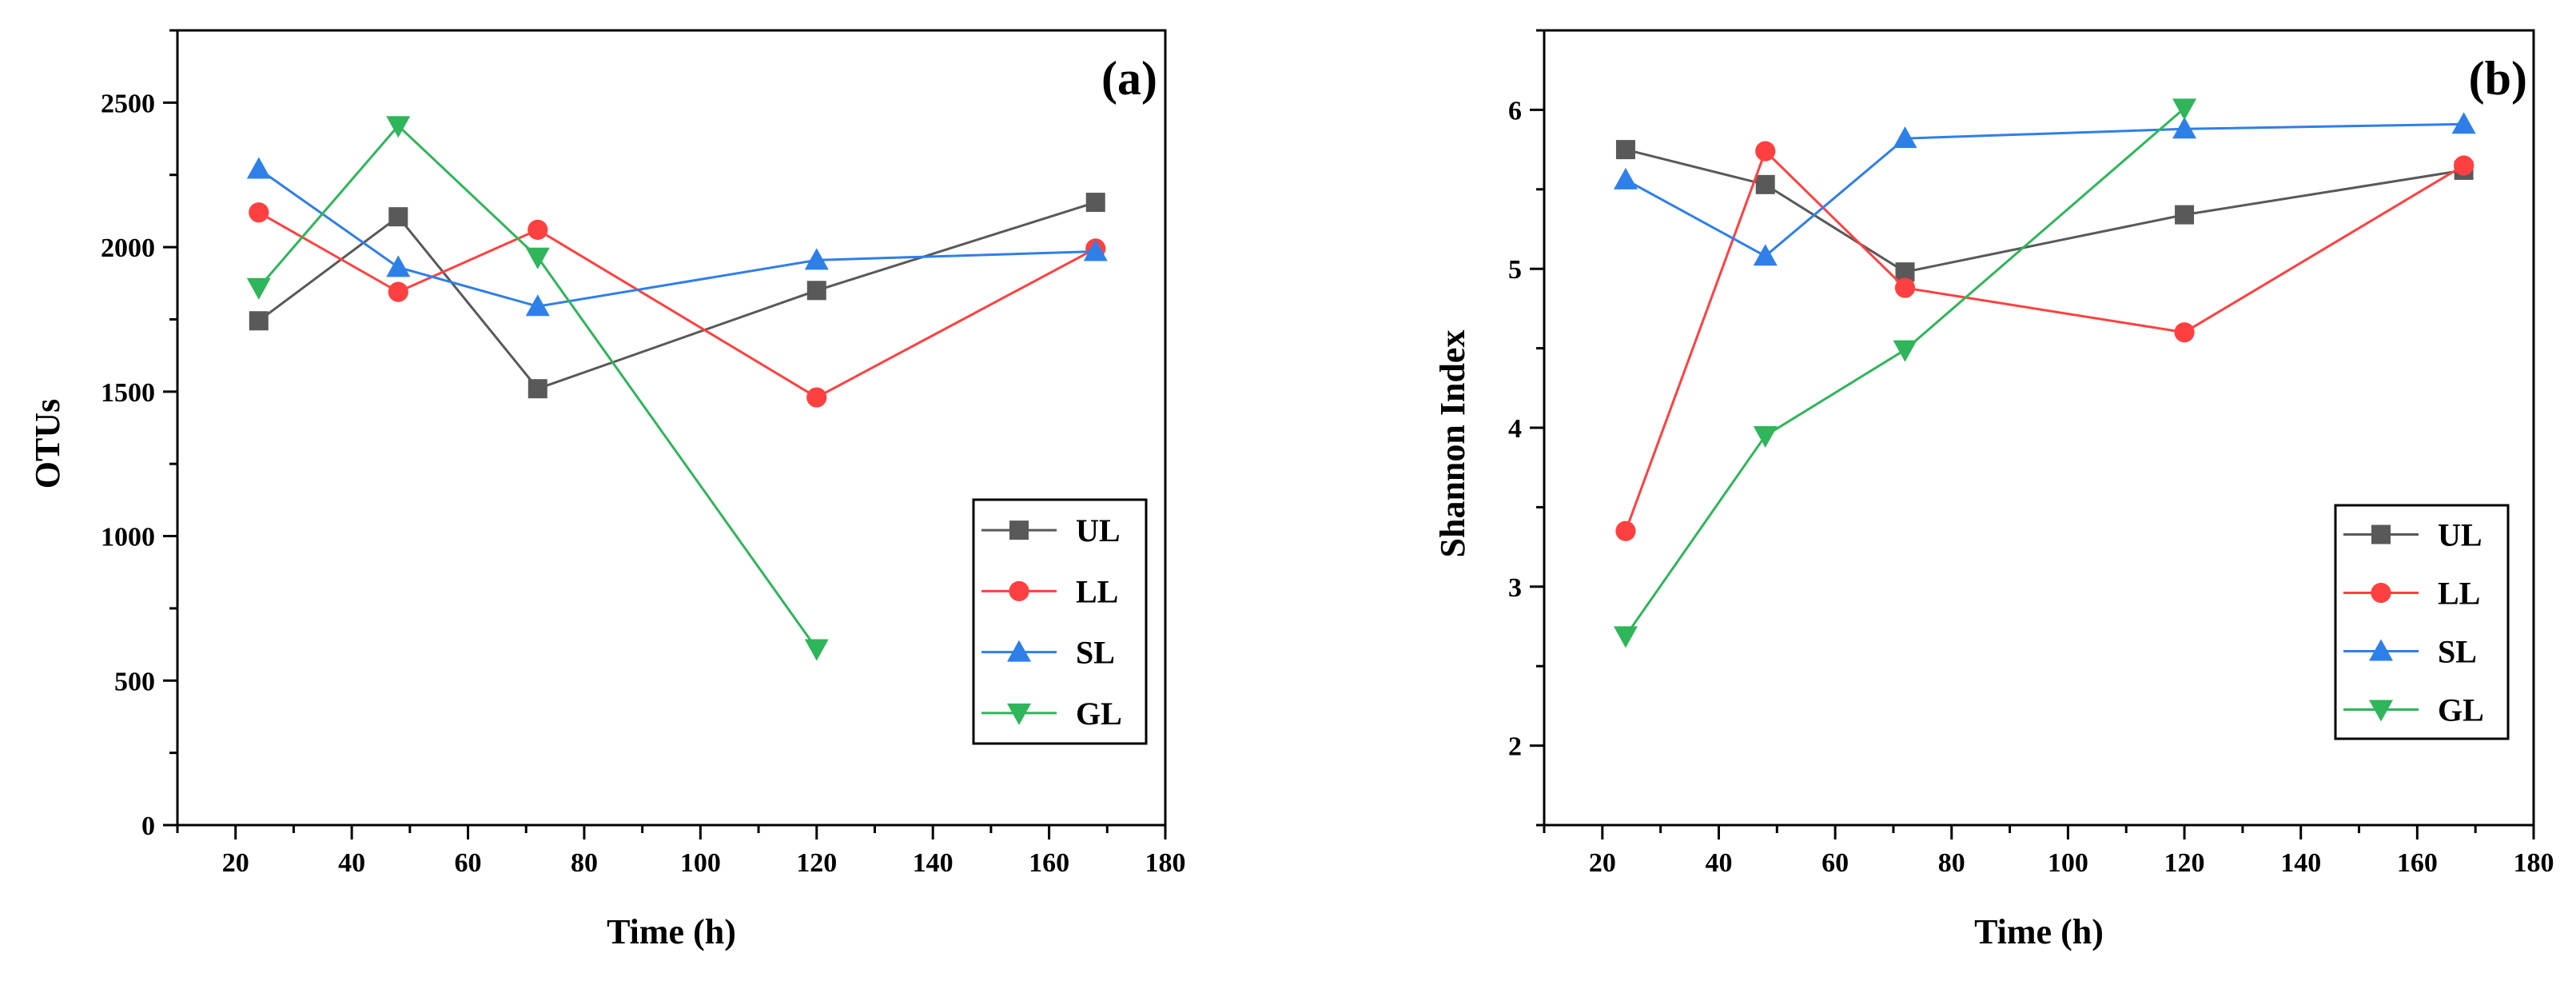 The height and width of the screenshot is (985, 2576). I want to click on y-tick-label: 2500, so click(128, 103).